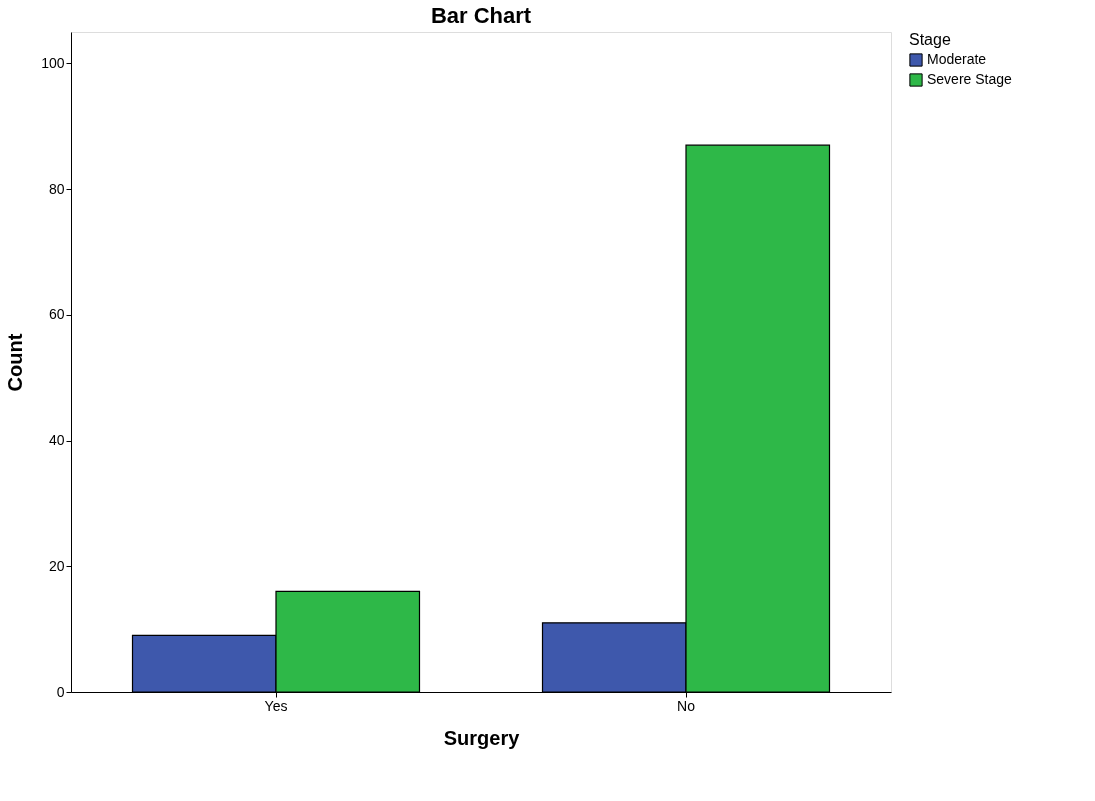  I want to click on y-tick-label: 0, so click(60, 691).